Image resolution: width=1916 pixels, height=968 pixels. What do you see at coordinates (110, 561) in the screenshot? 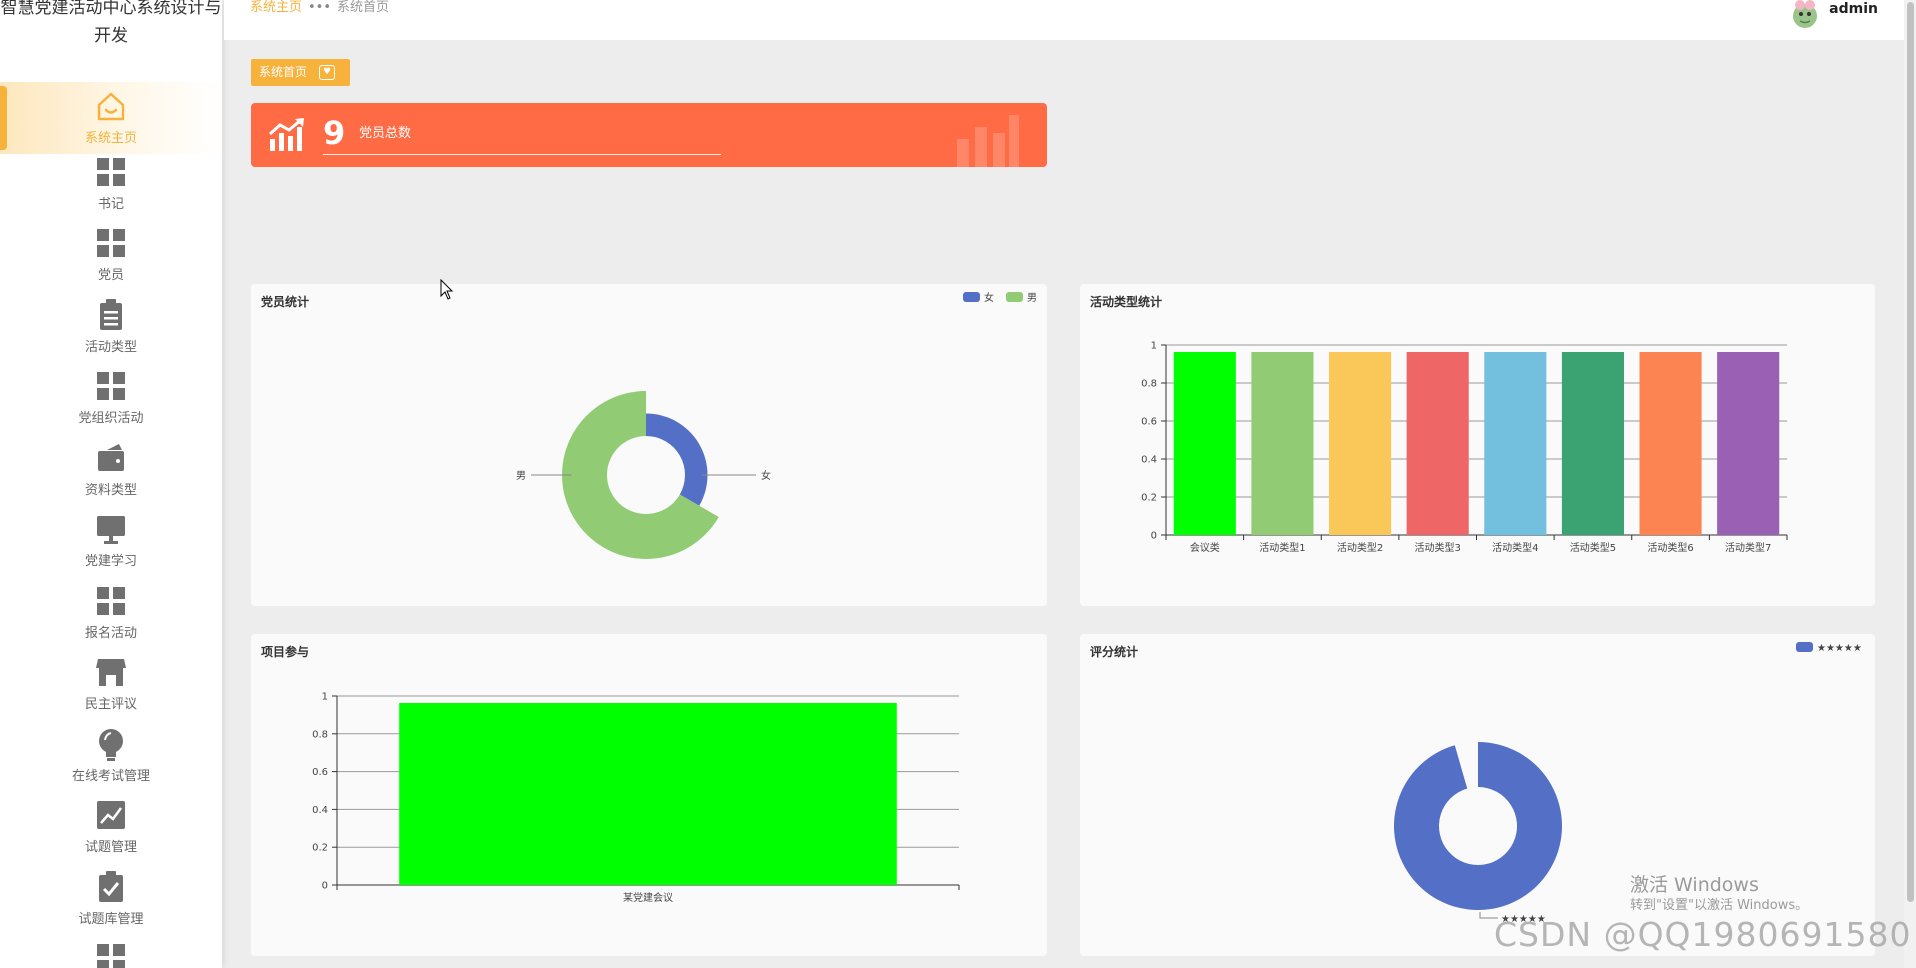
I see `sidebar-item-label: 党建学习` at bounding box center [110, 561].